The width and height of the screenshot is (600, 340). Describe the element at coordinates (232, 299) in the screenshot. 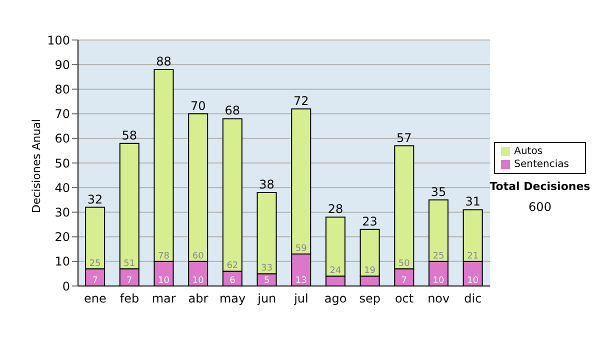

I see `x-tick-label: may` at that location.